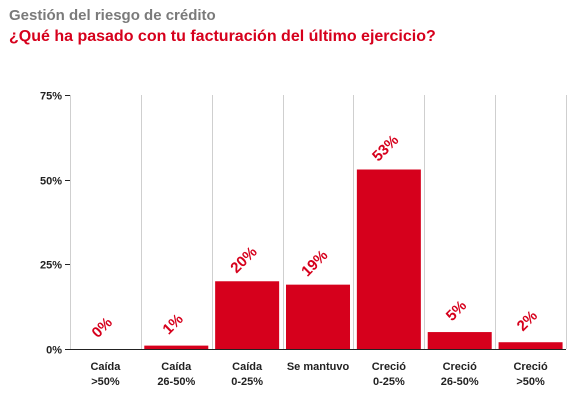  I want to click on data-label: 20%, so click(243, 259).